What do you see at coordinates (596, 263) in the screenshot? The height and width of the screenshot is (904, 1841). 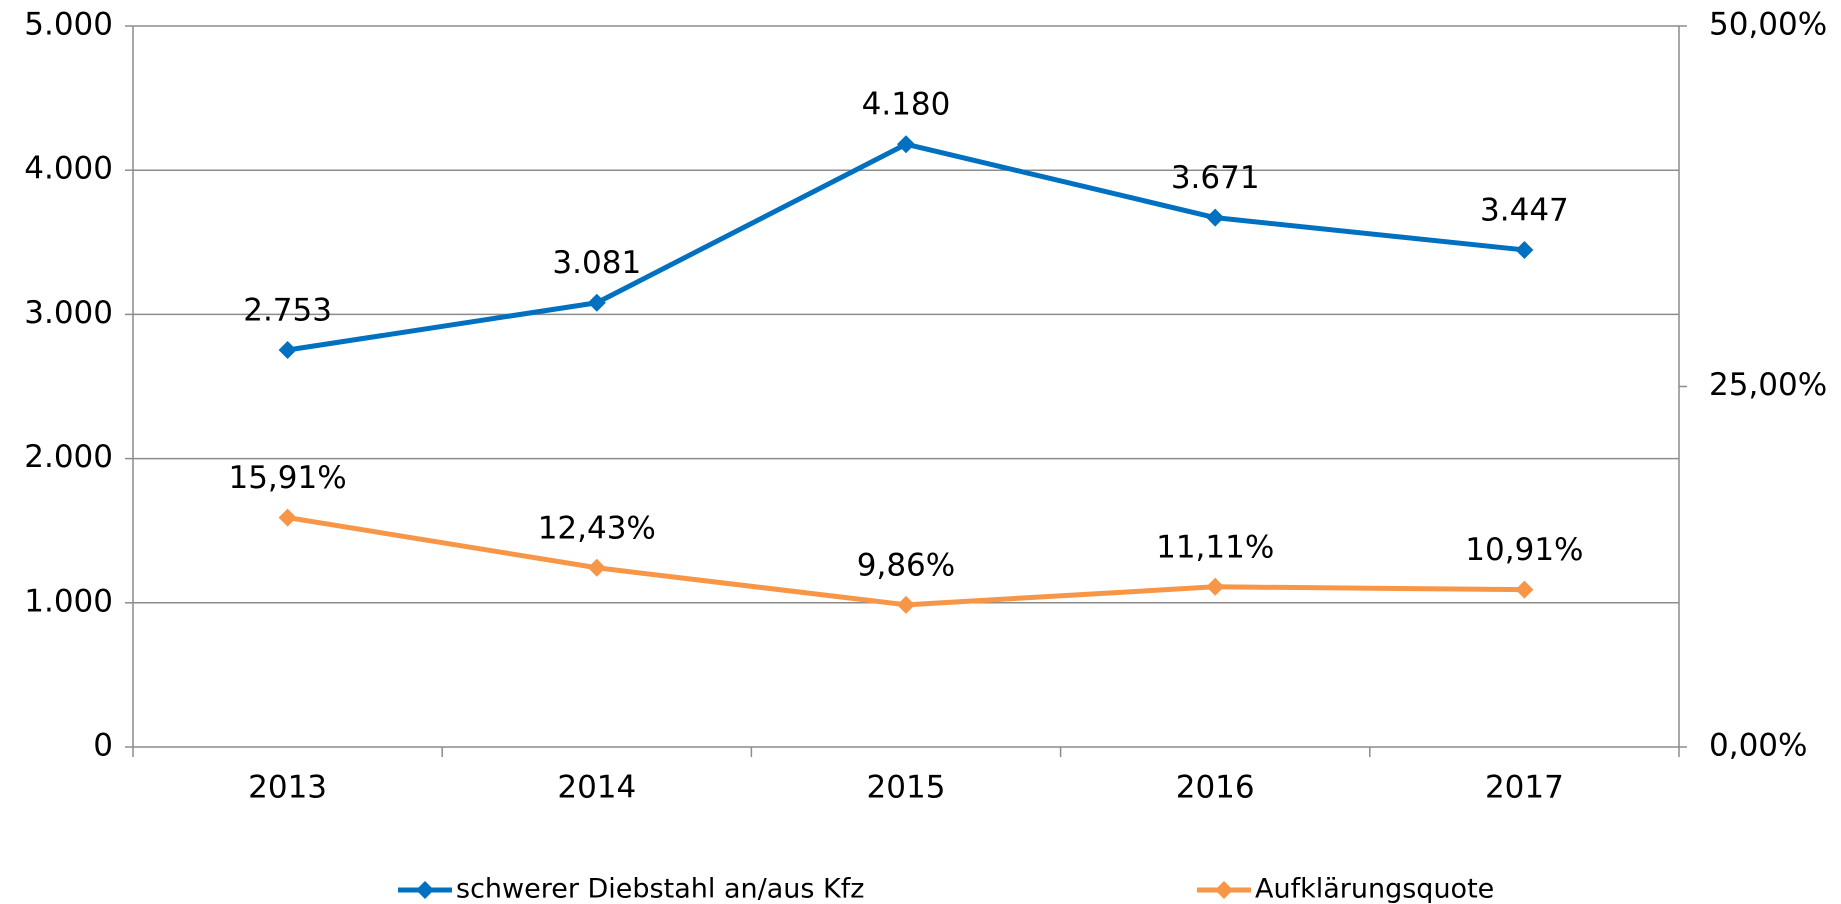 I see `data-label: 3.081` at bounding box center [596, 263].